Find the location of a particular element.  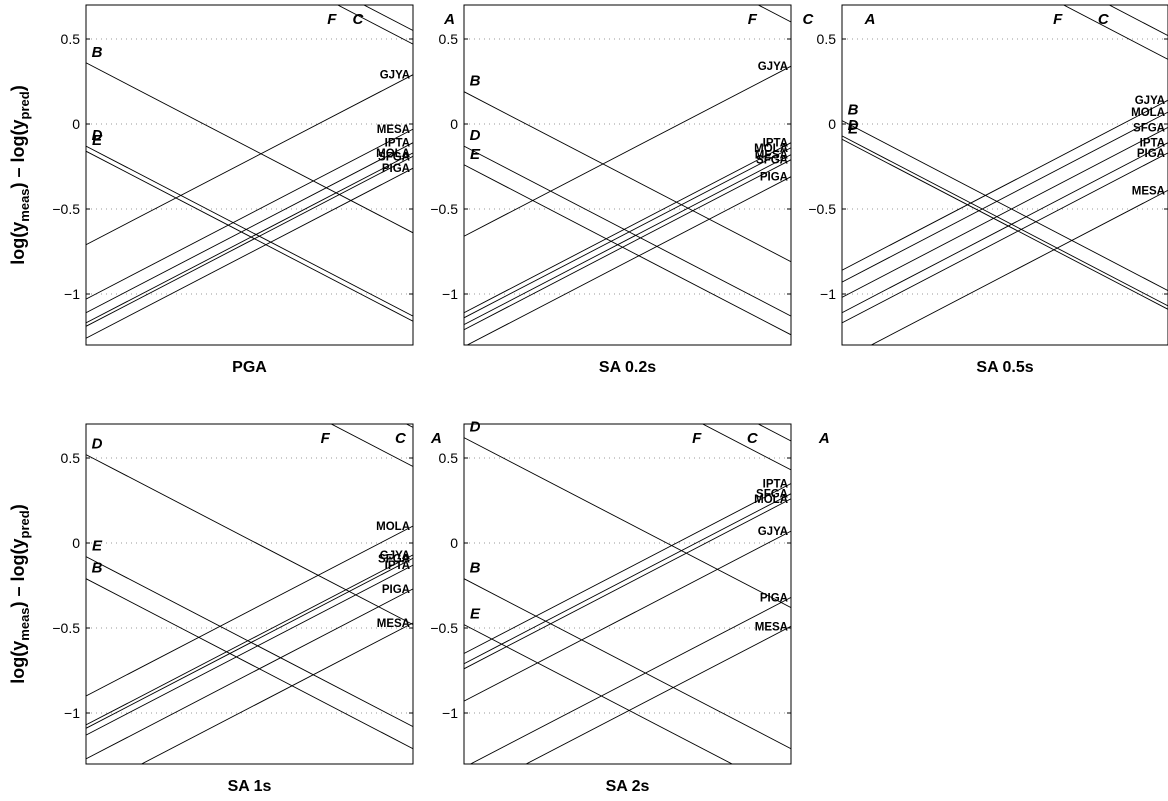

event-line-A is located at coordinates (249, 324).